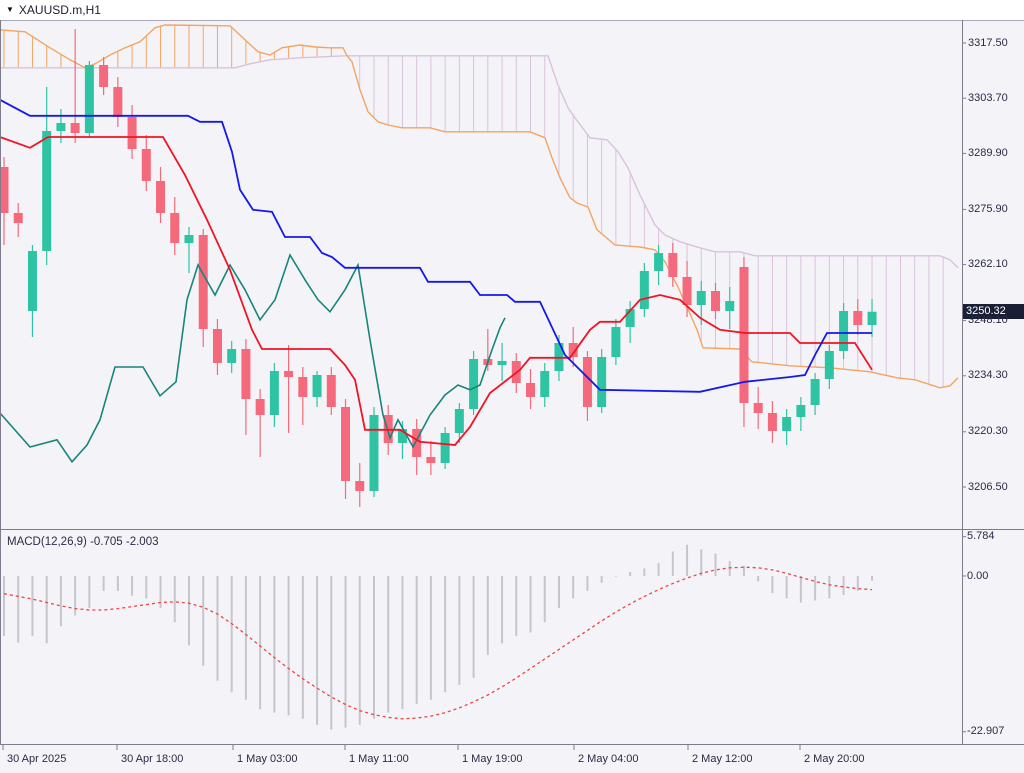 This screenshot has width=1024, height=773. I want to click on macd-axis-label: 0.00, so click(978, 575).